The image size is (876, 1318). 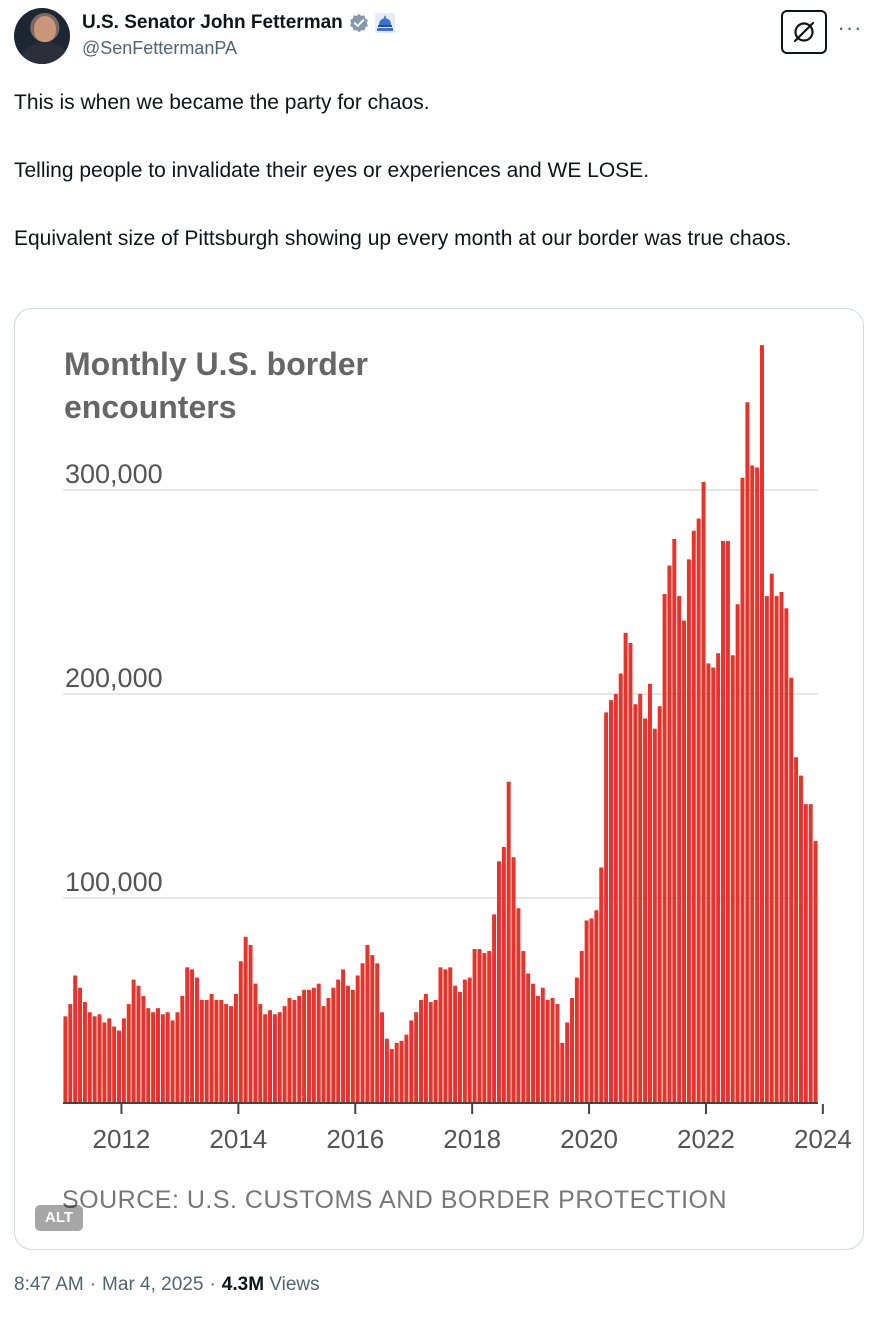 I want to click on y-tick-label: 100,000, so click(x=114, y=882).